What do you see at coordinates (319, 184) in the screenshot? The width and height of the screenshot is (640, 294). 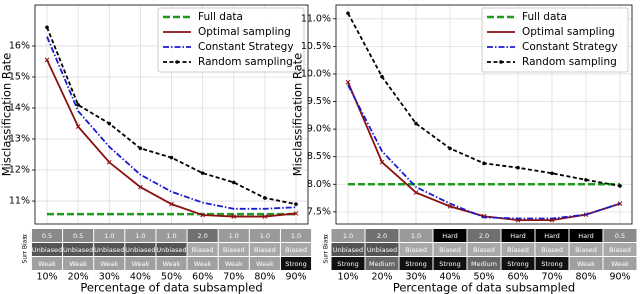 I see `y-tick-label: 8.0%` at bounding box center [319, 184].